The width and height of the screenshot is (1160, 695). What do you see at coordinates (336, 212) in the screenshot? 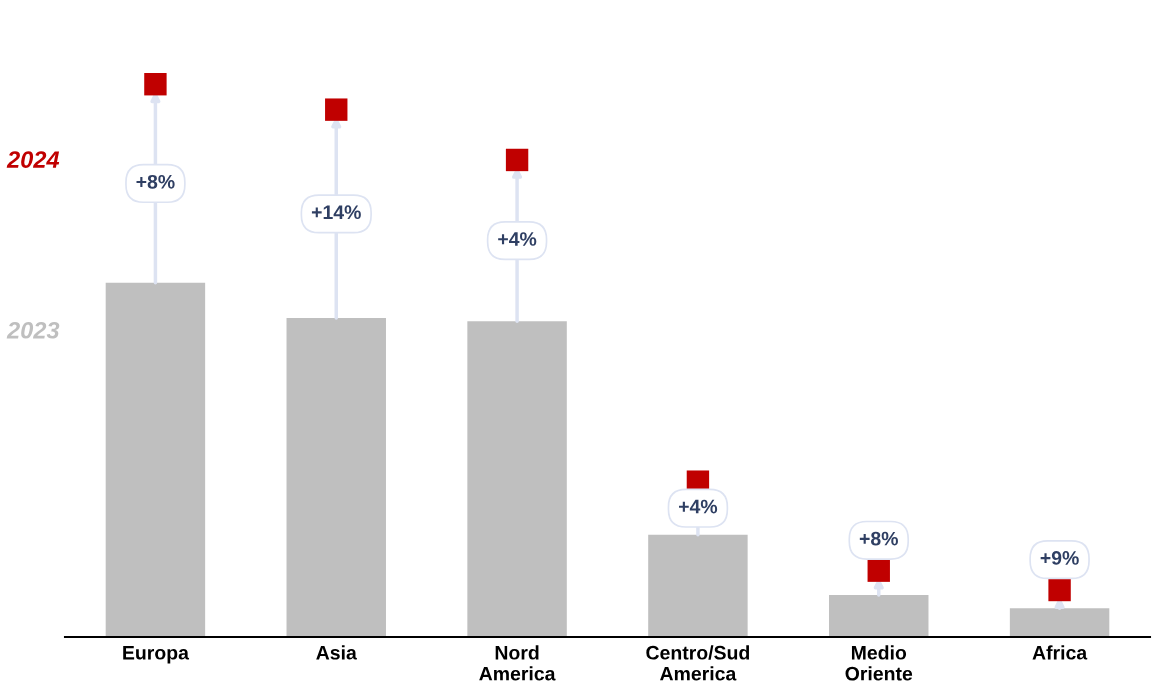
I see `annotation: +14%` at bounding box center [336, 212].